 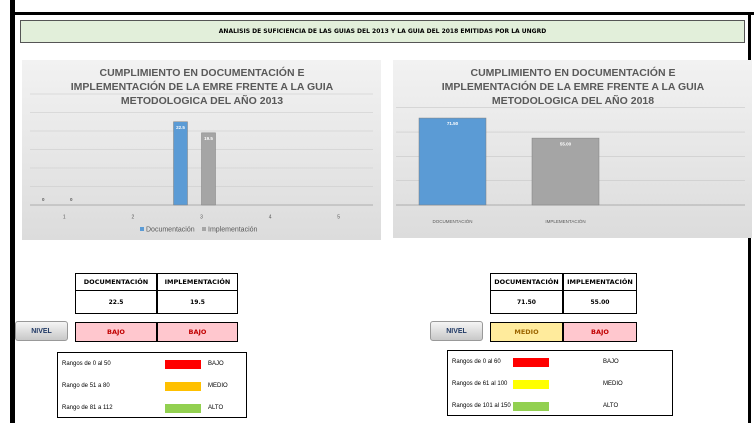 What do you see at coordinates (201, 217) in the screenshot?
I see `x-tick-label: 3` at bounding box center [201, 217].